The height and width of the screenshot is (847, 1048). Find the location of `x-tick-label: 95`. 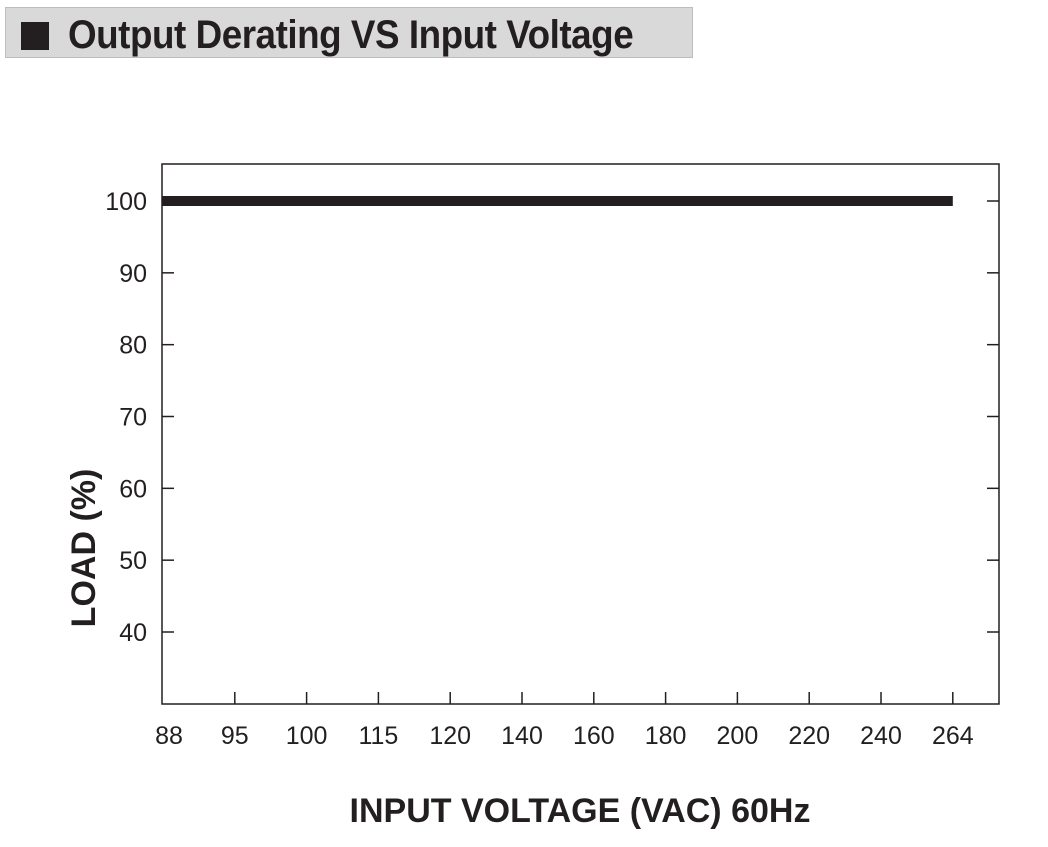

x-tick-label: 95 is located at coordinates (235, 736).